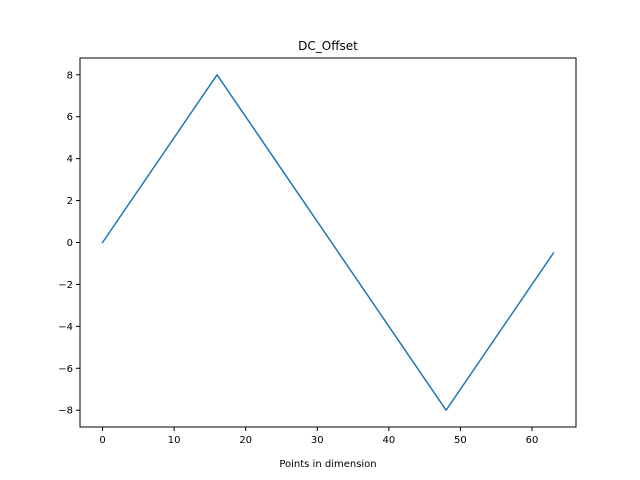  I want to click on x-tick-label: 0, so click(102, 440).